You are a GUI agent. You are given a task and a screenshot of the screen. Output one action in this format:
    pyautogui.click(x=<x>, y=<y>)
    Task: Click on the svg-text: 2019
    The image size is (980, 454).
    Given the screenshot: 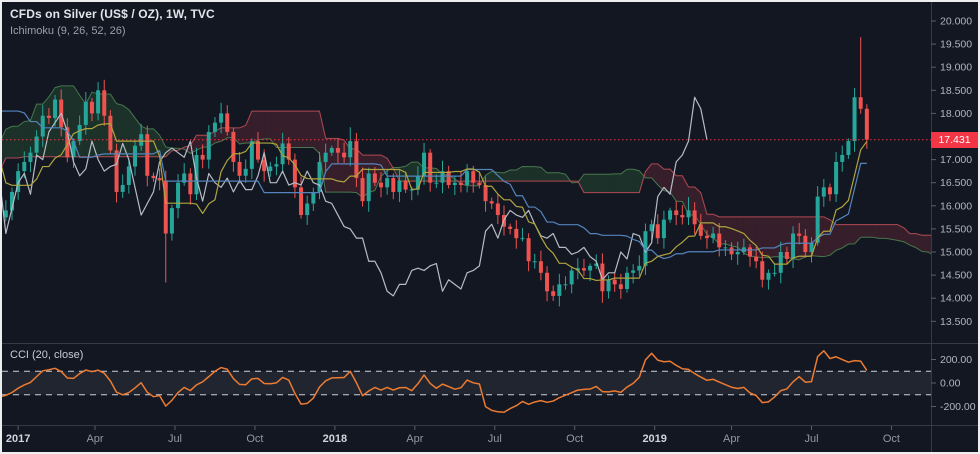 What is the action you would take?
    pyautogui.click(x=654, y=439)
    